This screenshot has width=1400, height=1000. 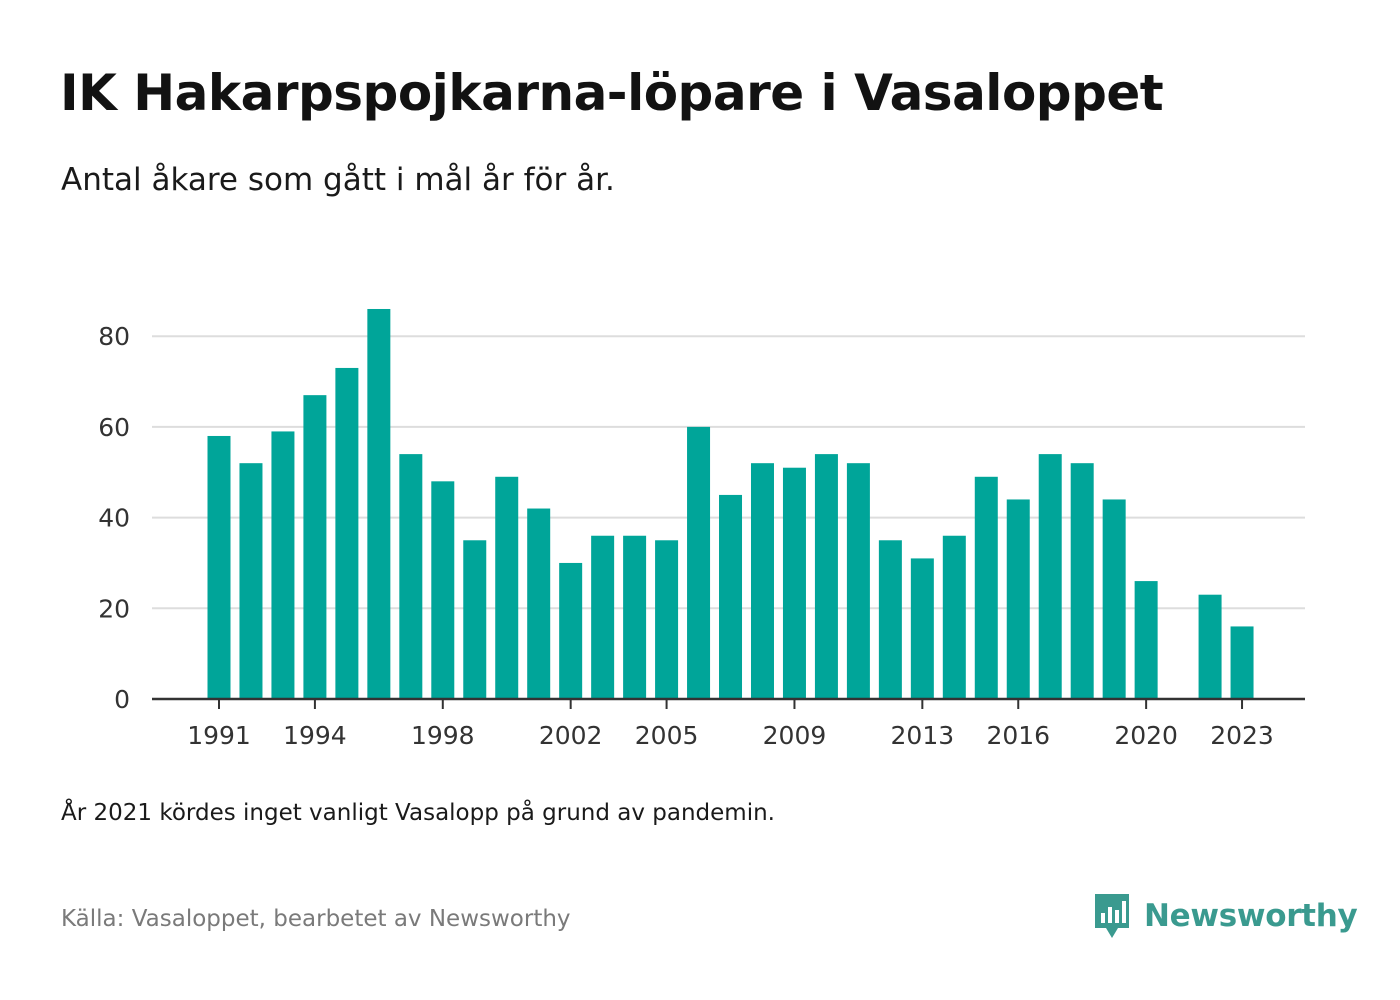 What do you see at coordinates (635, 617) in the screenshot?
I see `bar-2004` at bounding box center [635, 617].